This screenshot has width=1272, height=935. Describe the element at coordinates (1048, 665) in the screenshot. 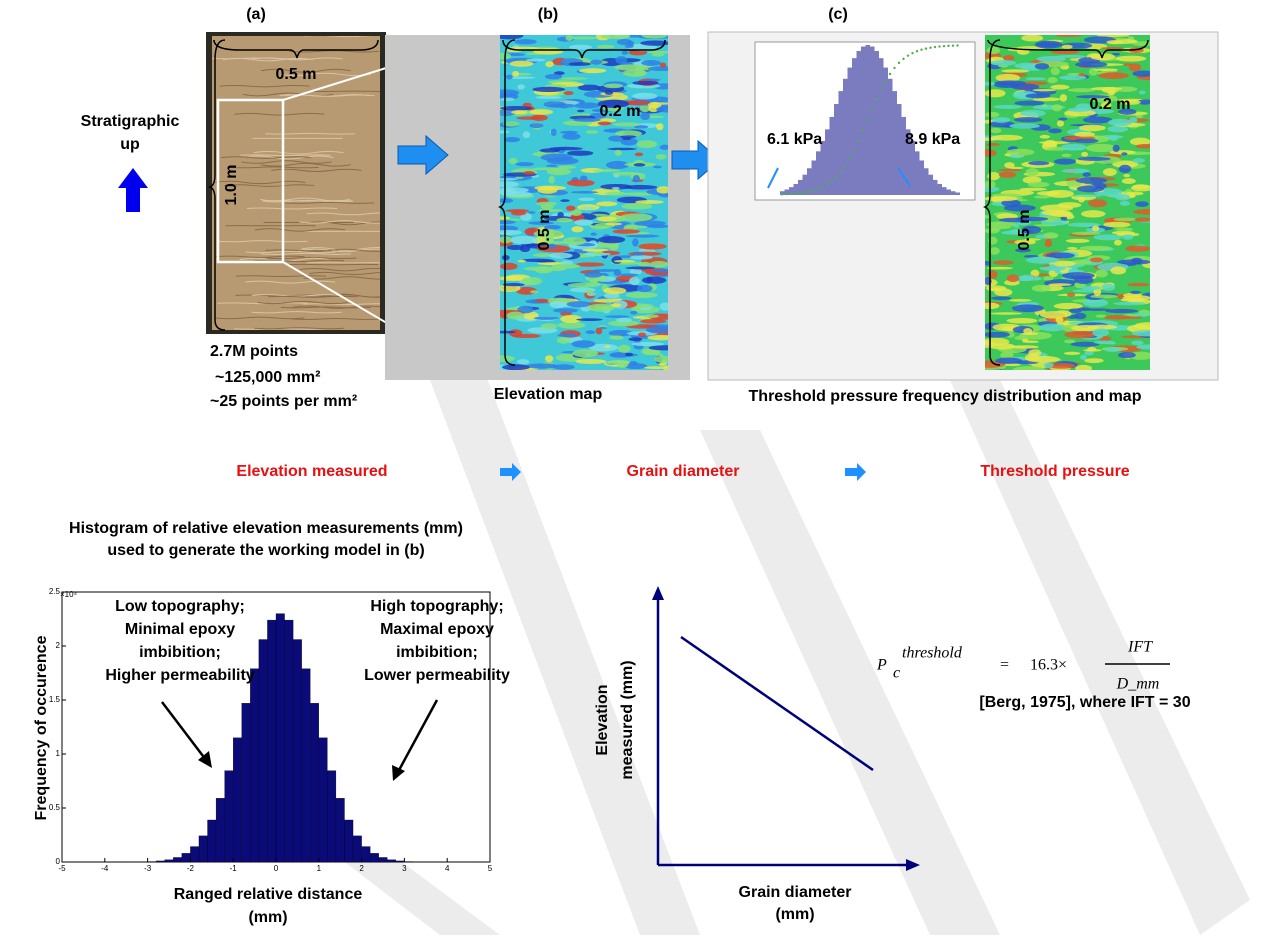

I see `formula-coefficient: 16.3×` at that location.